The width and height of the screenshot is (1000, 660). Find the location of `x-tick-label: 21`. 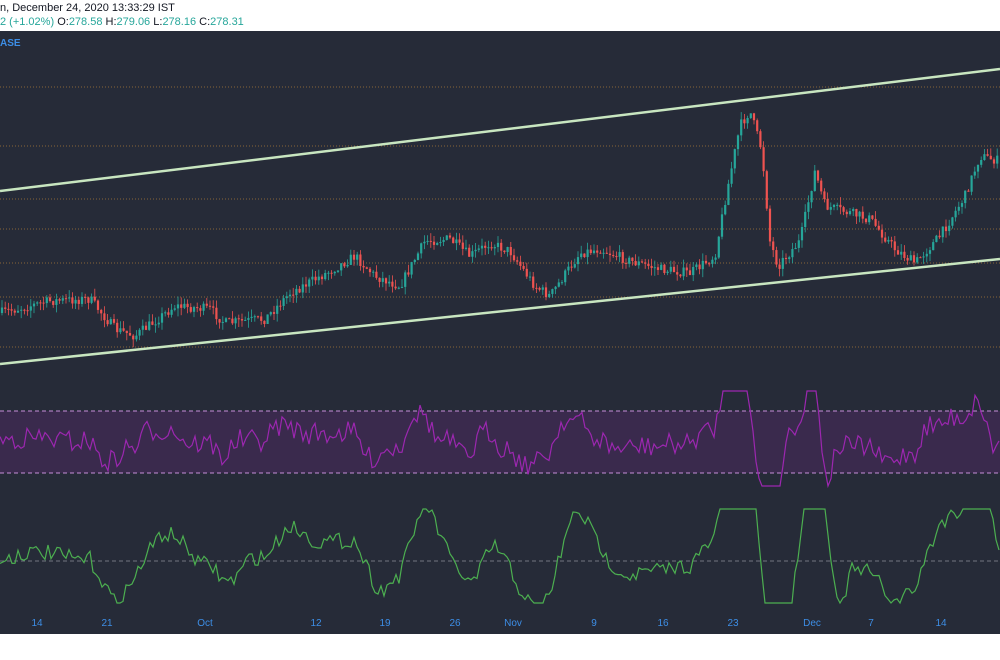

x-tick-label: 21 is located at coordinates (107, 623).